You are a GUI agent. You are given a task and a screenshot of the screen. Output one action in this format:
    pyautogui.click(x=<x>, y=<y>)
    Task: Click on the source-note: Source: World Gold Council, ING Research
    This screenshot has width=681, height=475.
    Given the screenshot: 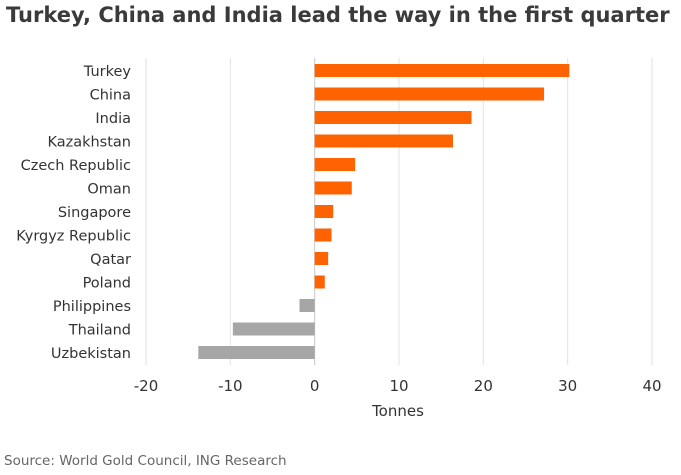 What is the action you would take?
    pyautogui.click(x=145, y=461)
    